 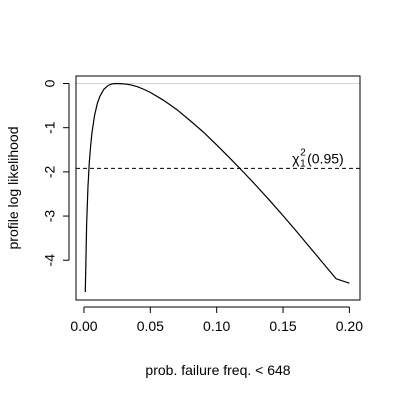 I want to click on y-axis: 0 -1 -2 -3 -4, so click(x=56, y=173).